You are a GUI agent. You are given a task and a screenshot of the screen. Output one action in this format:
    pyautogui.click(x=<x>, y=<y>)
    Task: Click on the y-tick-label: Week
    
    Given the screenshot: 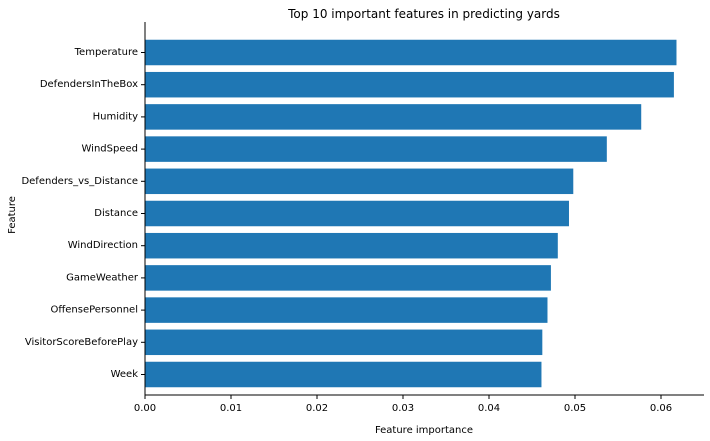 What is the action you would take?
    pyautogui.click(x=125, y=374)
    